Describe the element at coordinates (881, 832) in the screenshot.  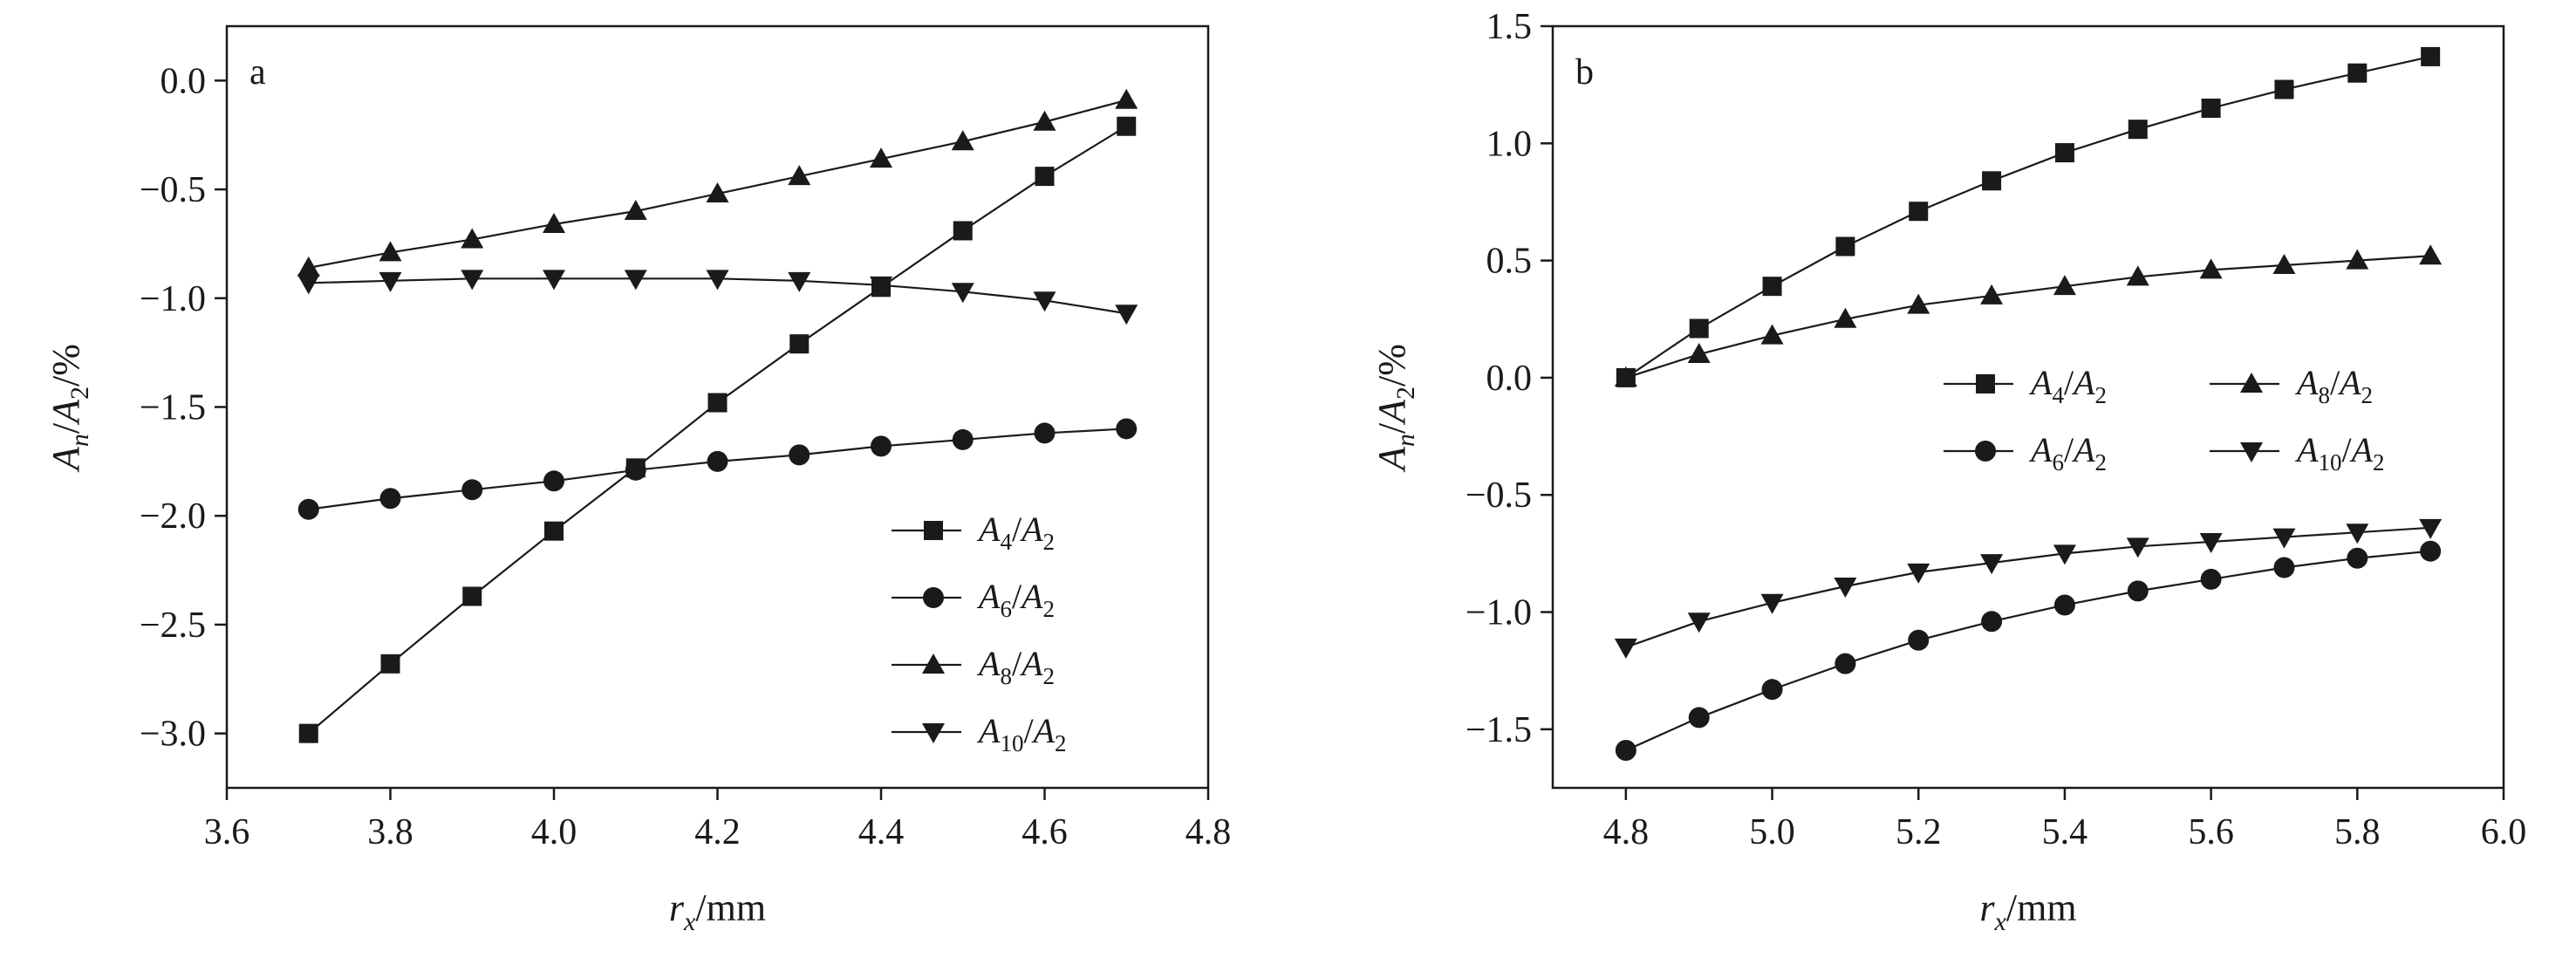
I see `x-tick-label: 4.4` at that location.